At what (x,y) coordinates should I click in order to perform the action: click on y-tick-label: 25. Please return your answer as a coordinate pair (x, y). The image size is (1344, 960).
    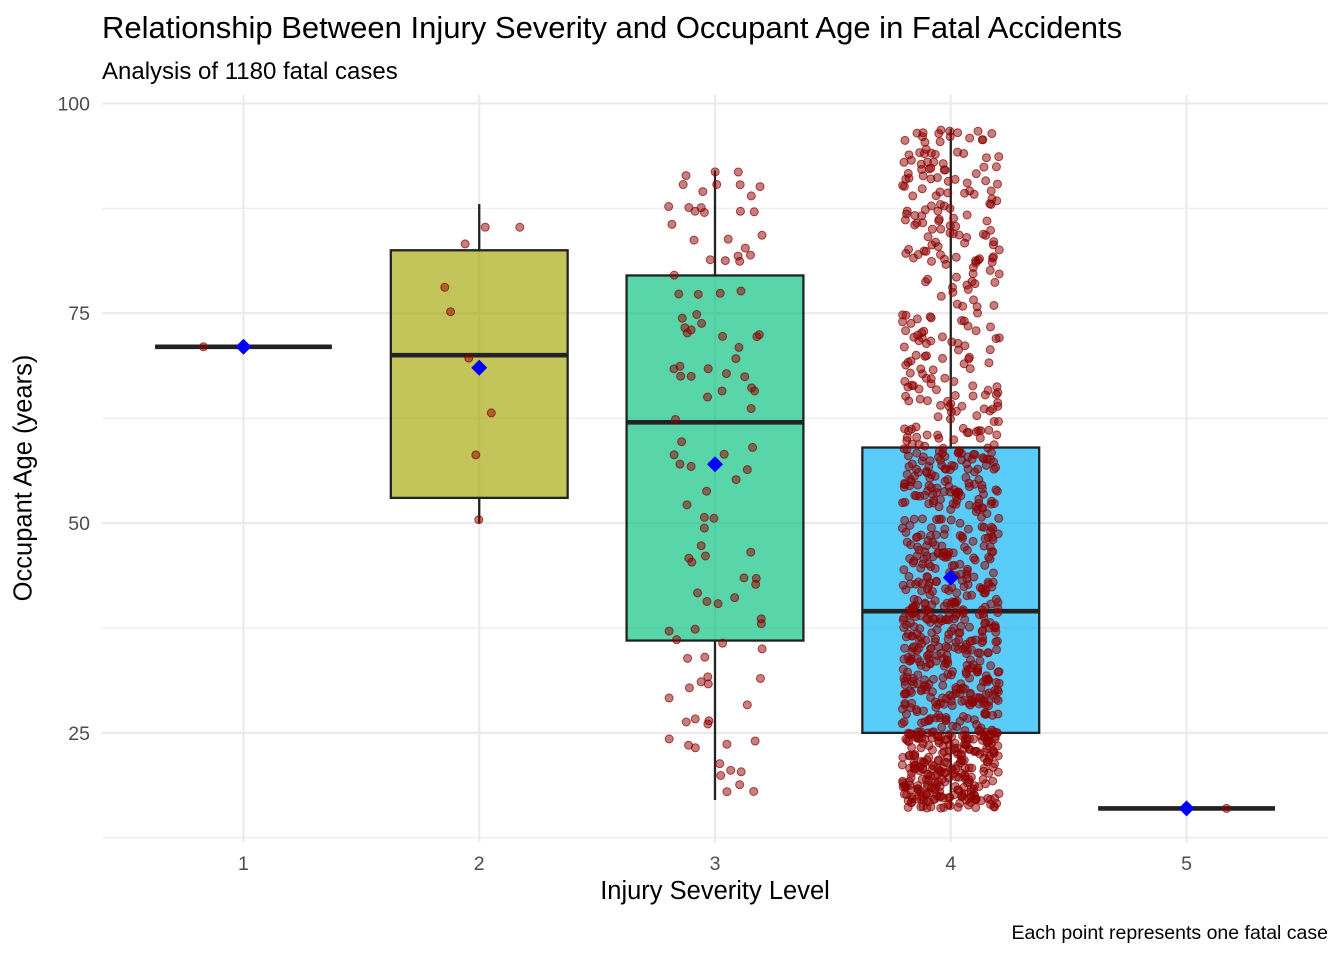
    Looking at the image, I should click on (79, 734).